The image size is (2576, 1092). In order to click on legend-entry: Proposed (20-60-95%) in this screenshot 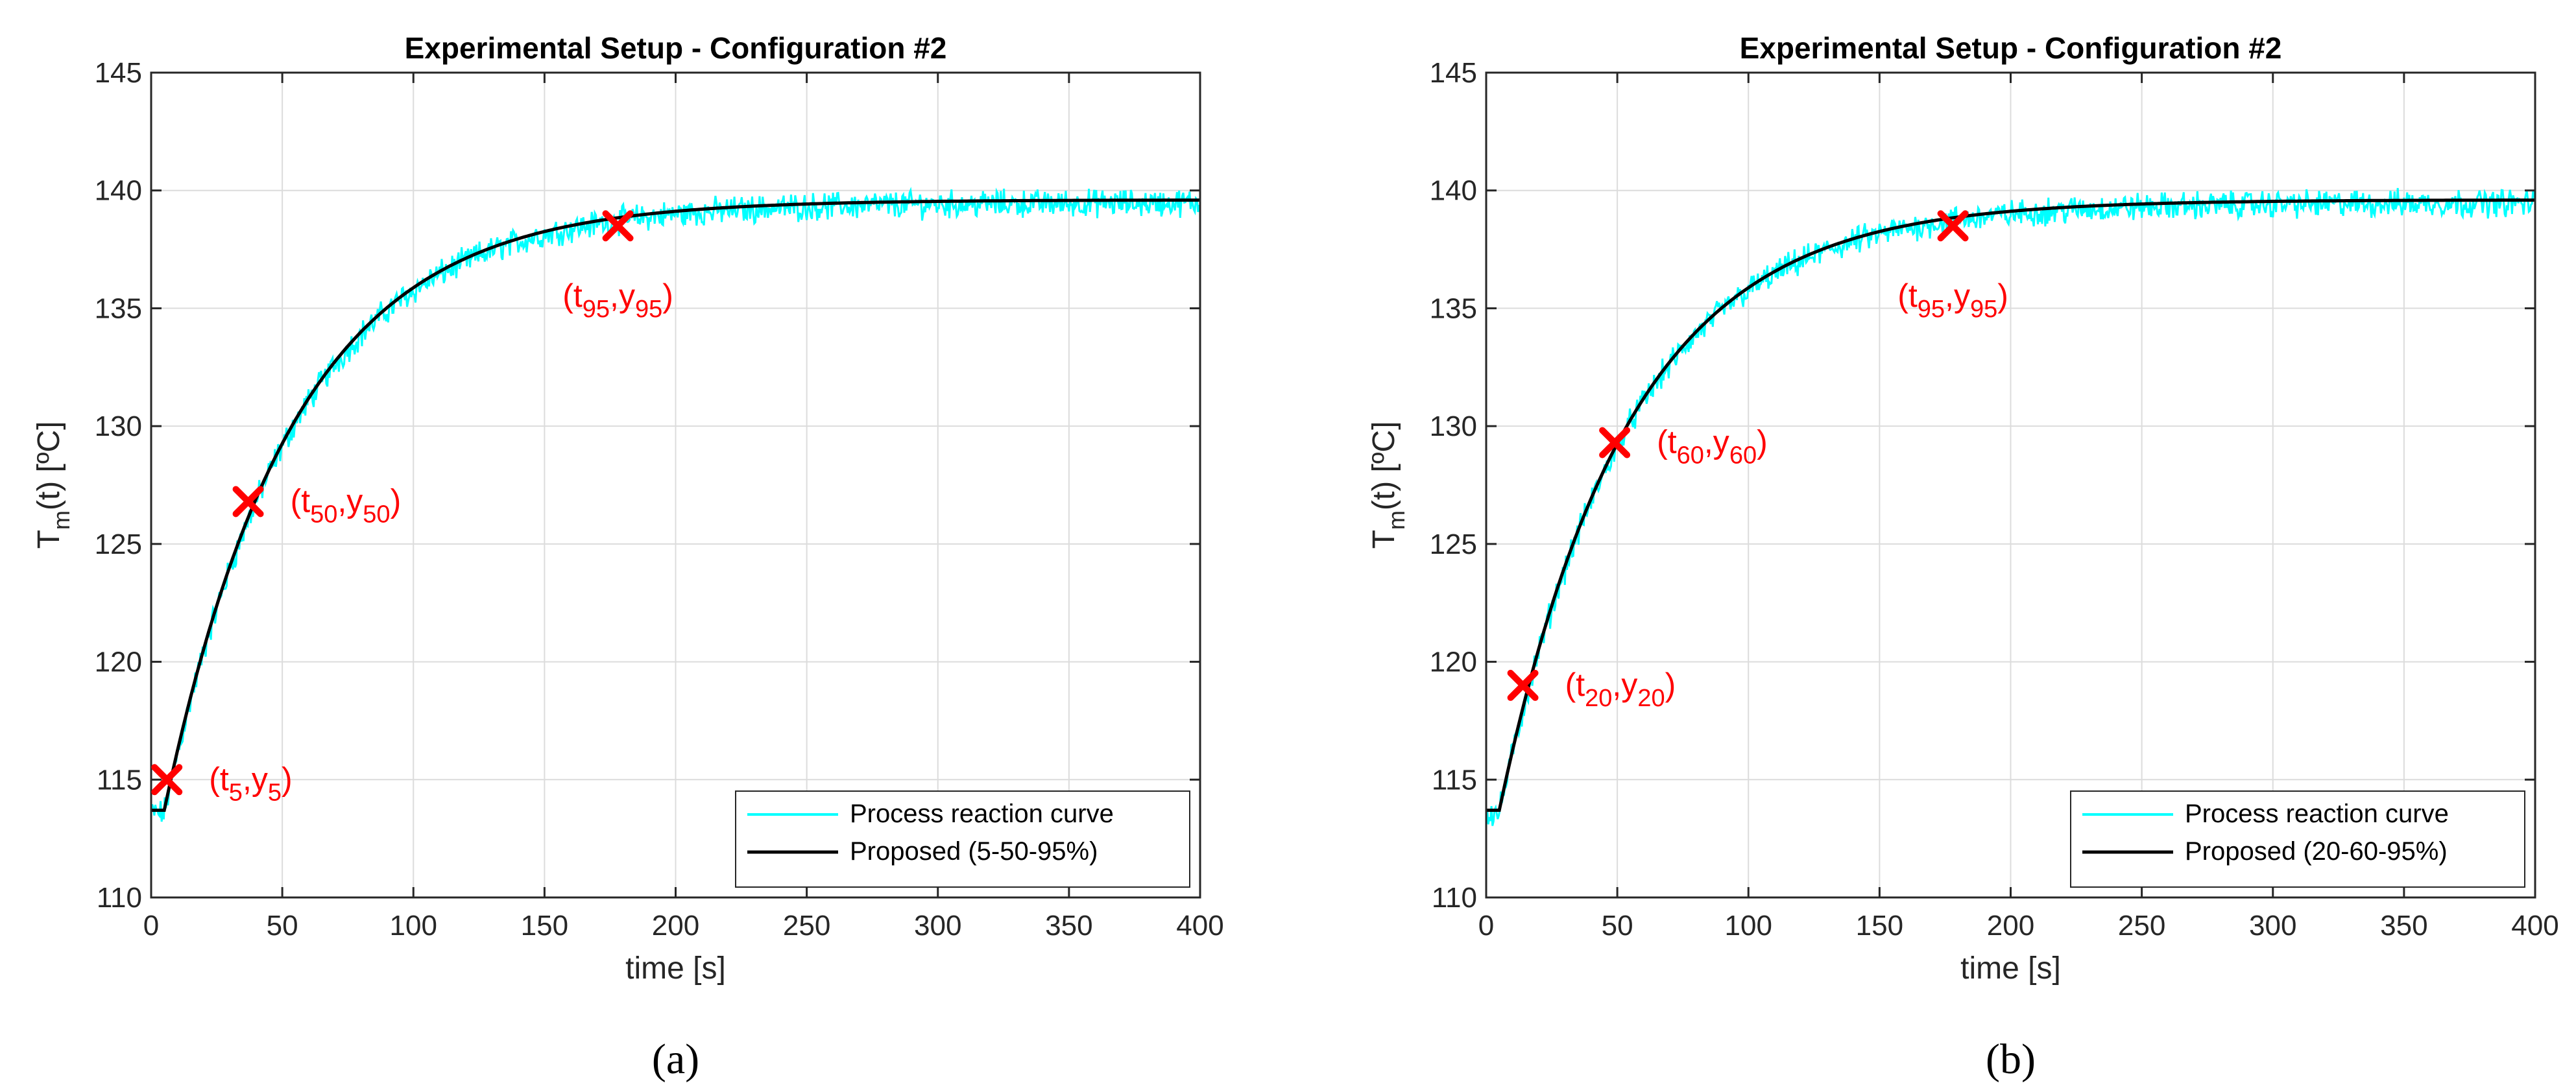, I will do `click(2316, 852)`.